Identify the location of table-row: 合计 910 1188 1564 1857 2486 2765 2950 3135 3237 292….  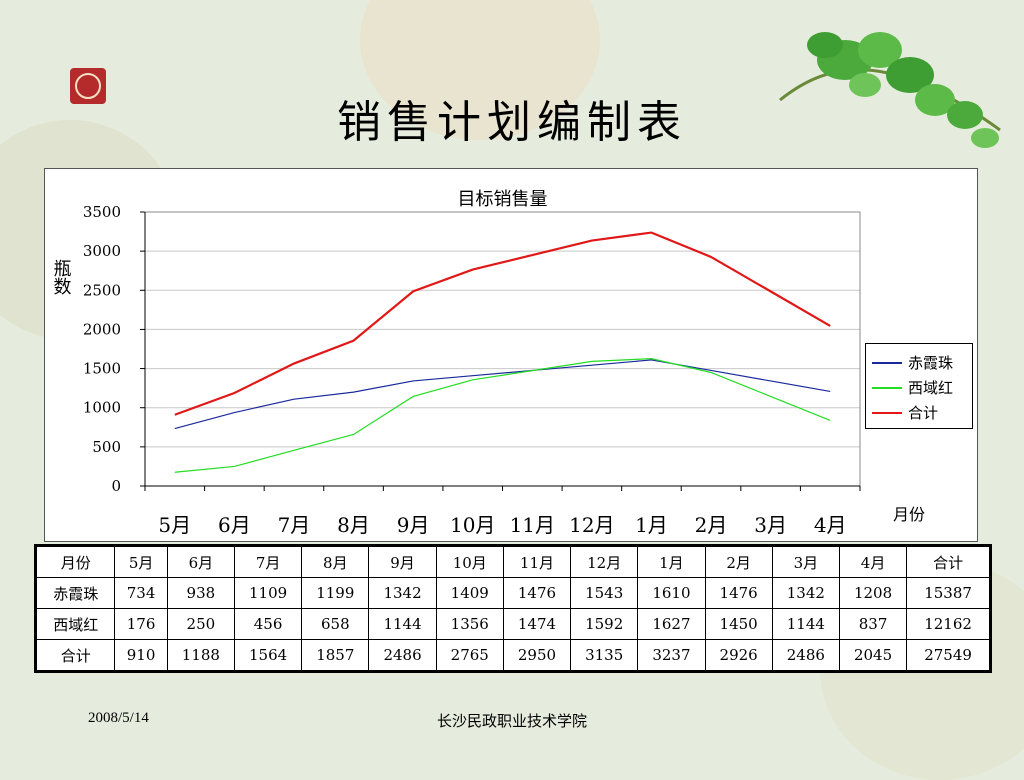
(512, 655).